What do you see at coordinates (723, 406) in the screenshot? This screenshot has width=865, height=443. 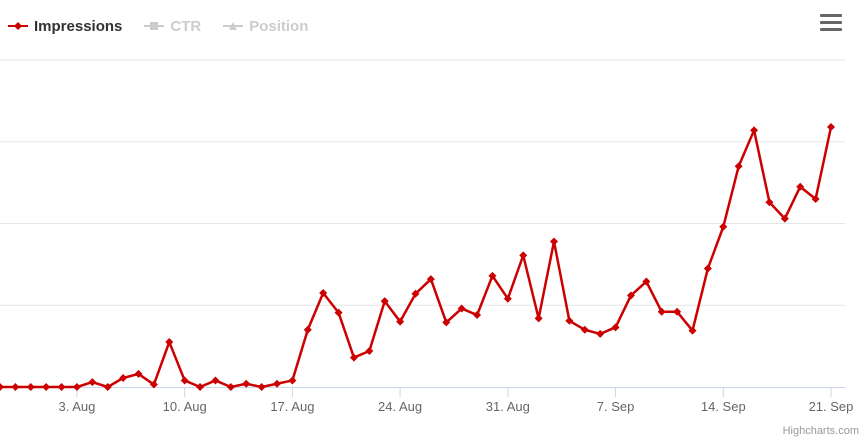 I see `x-tick-label: 14. Sep` at bounding box center [723, 406].